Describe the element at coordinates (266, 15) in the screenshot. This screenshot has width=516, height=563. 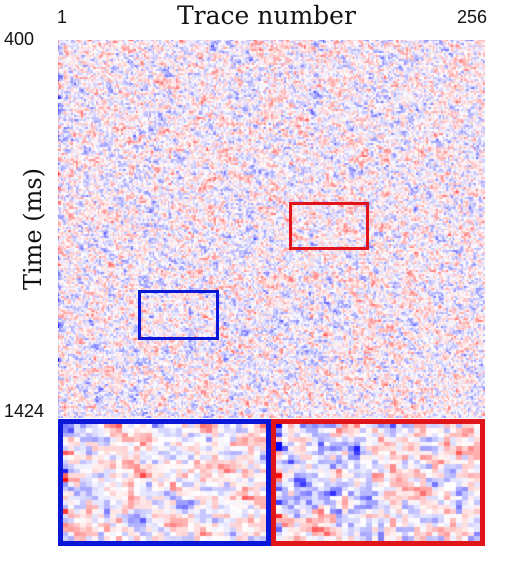
I see `chart-title: Trace number` at that location.